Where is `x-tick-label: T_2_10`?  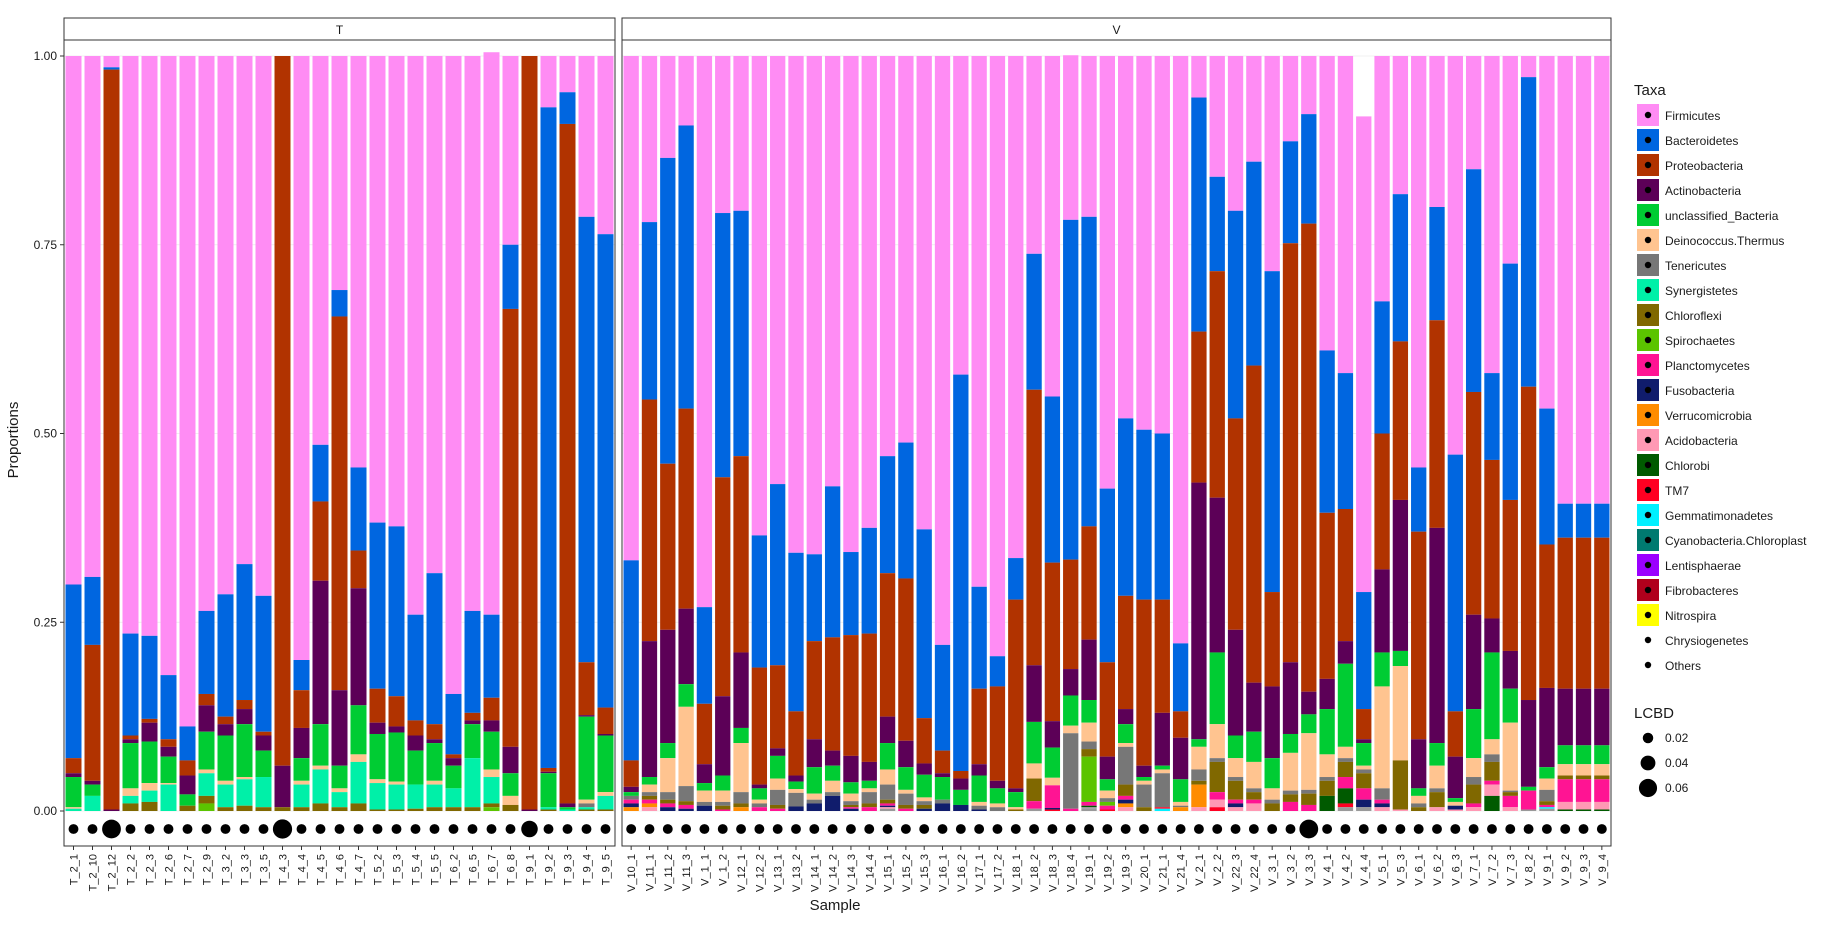 x-tick-label: T_2_10 is located at coordinates (94, 872).